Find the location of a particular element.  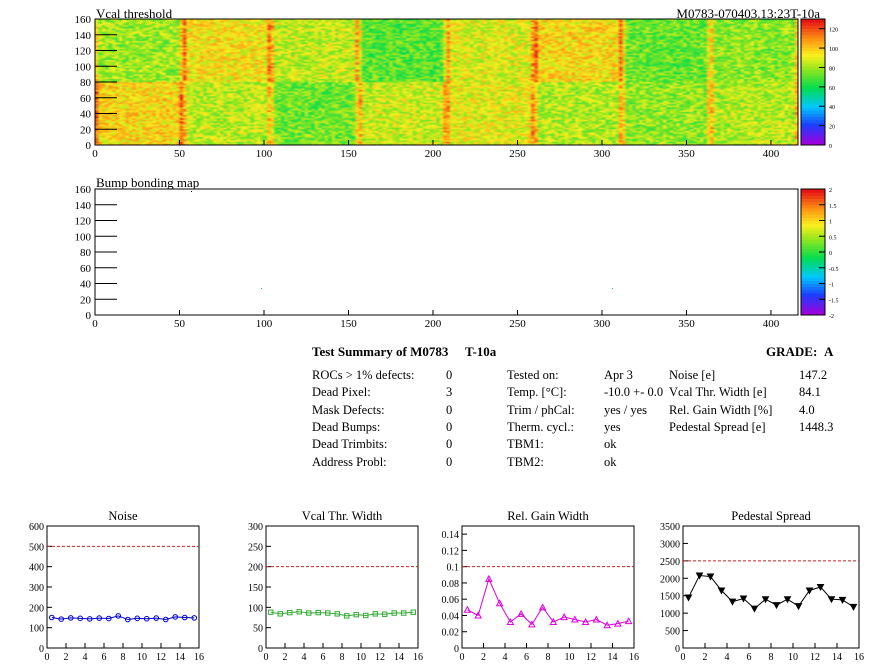

x-tick-label: 400 is located at coordinates (771, 324).